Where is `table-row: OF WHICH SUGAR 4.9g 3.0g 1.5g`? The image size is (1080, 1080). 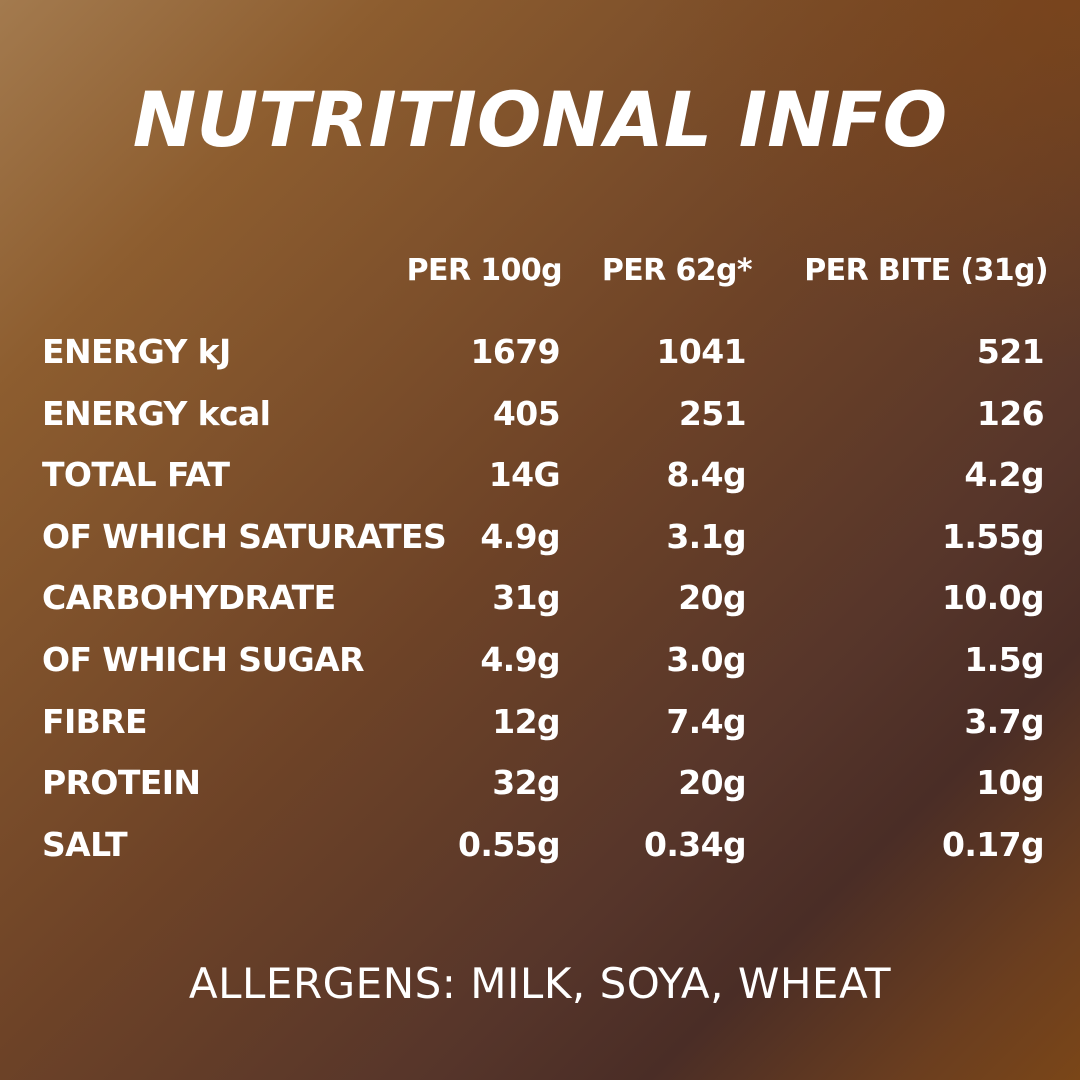
table-row: OF WHICH SUGAR 4.9g 3.0g 1.5g is located at coordinates (545, 666).